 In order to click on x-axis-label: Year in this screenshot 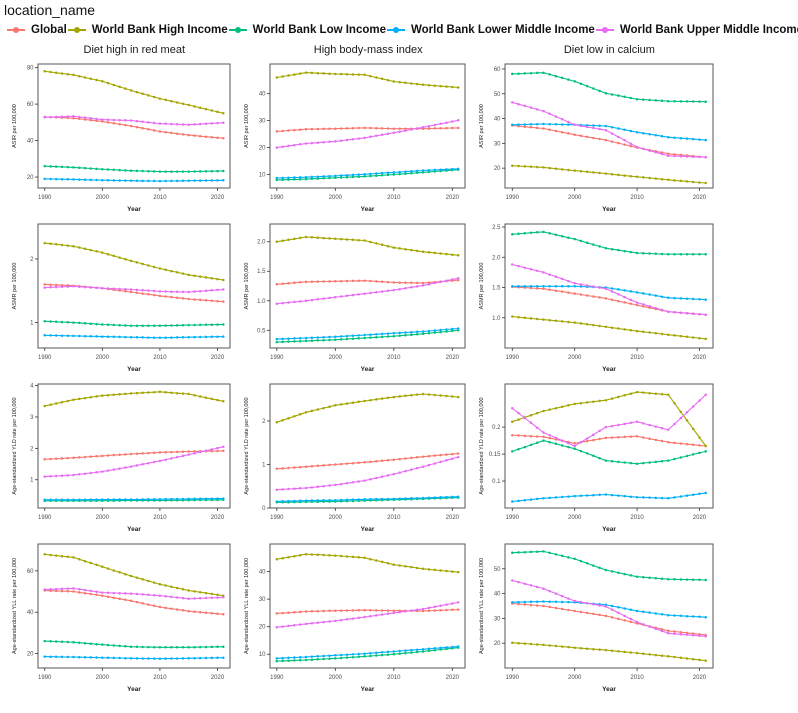, I will do `click(609, 529)`.